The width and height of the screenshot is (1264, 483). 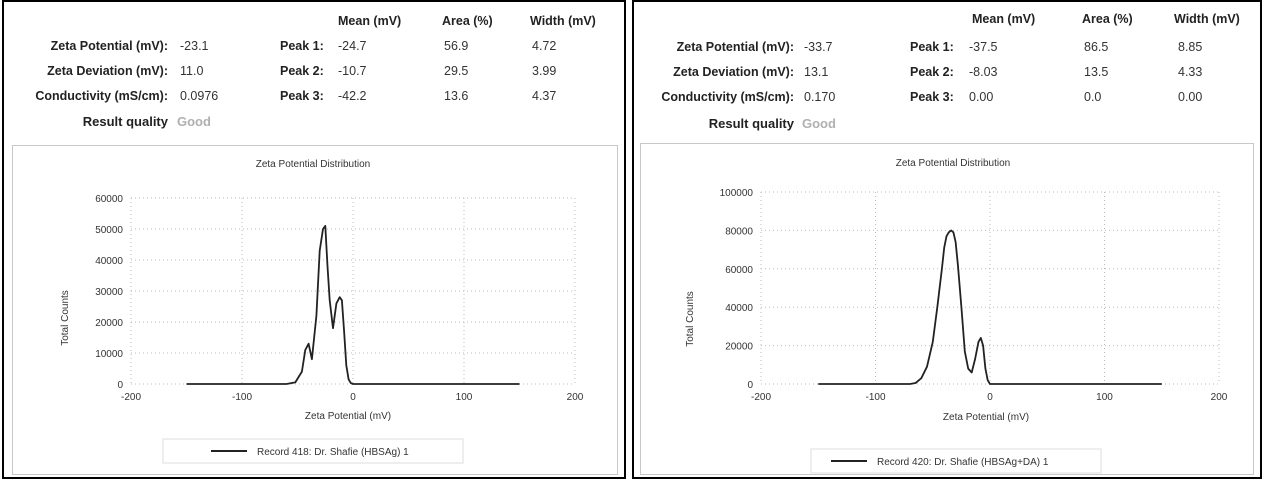 What do you see at coordinates (352, 46) in the screenshot?
I see `peak-1-mean: -24.7` at bounding box center [352, 46].